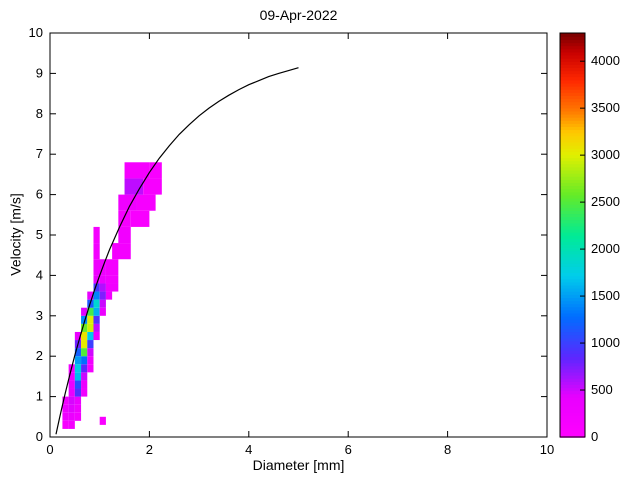  What do you see at coordinates (248, 449) in the screenshot?
I see `x-tick-label: 4` at bounding box center [248, 449].